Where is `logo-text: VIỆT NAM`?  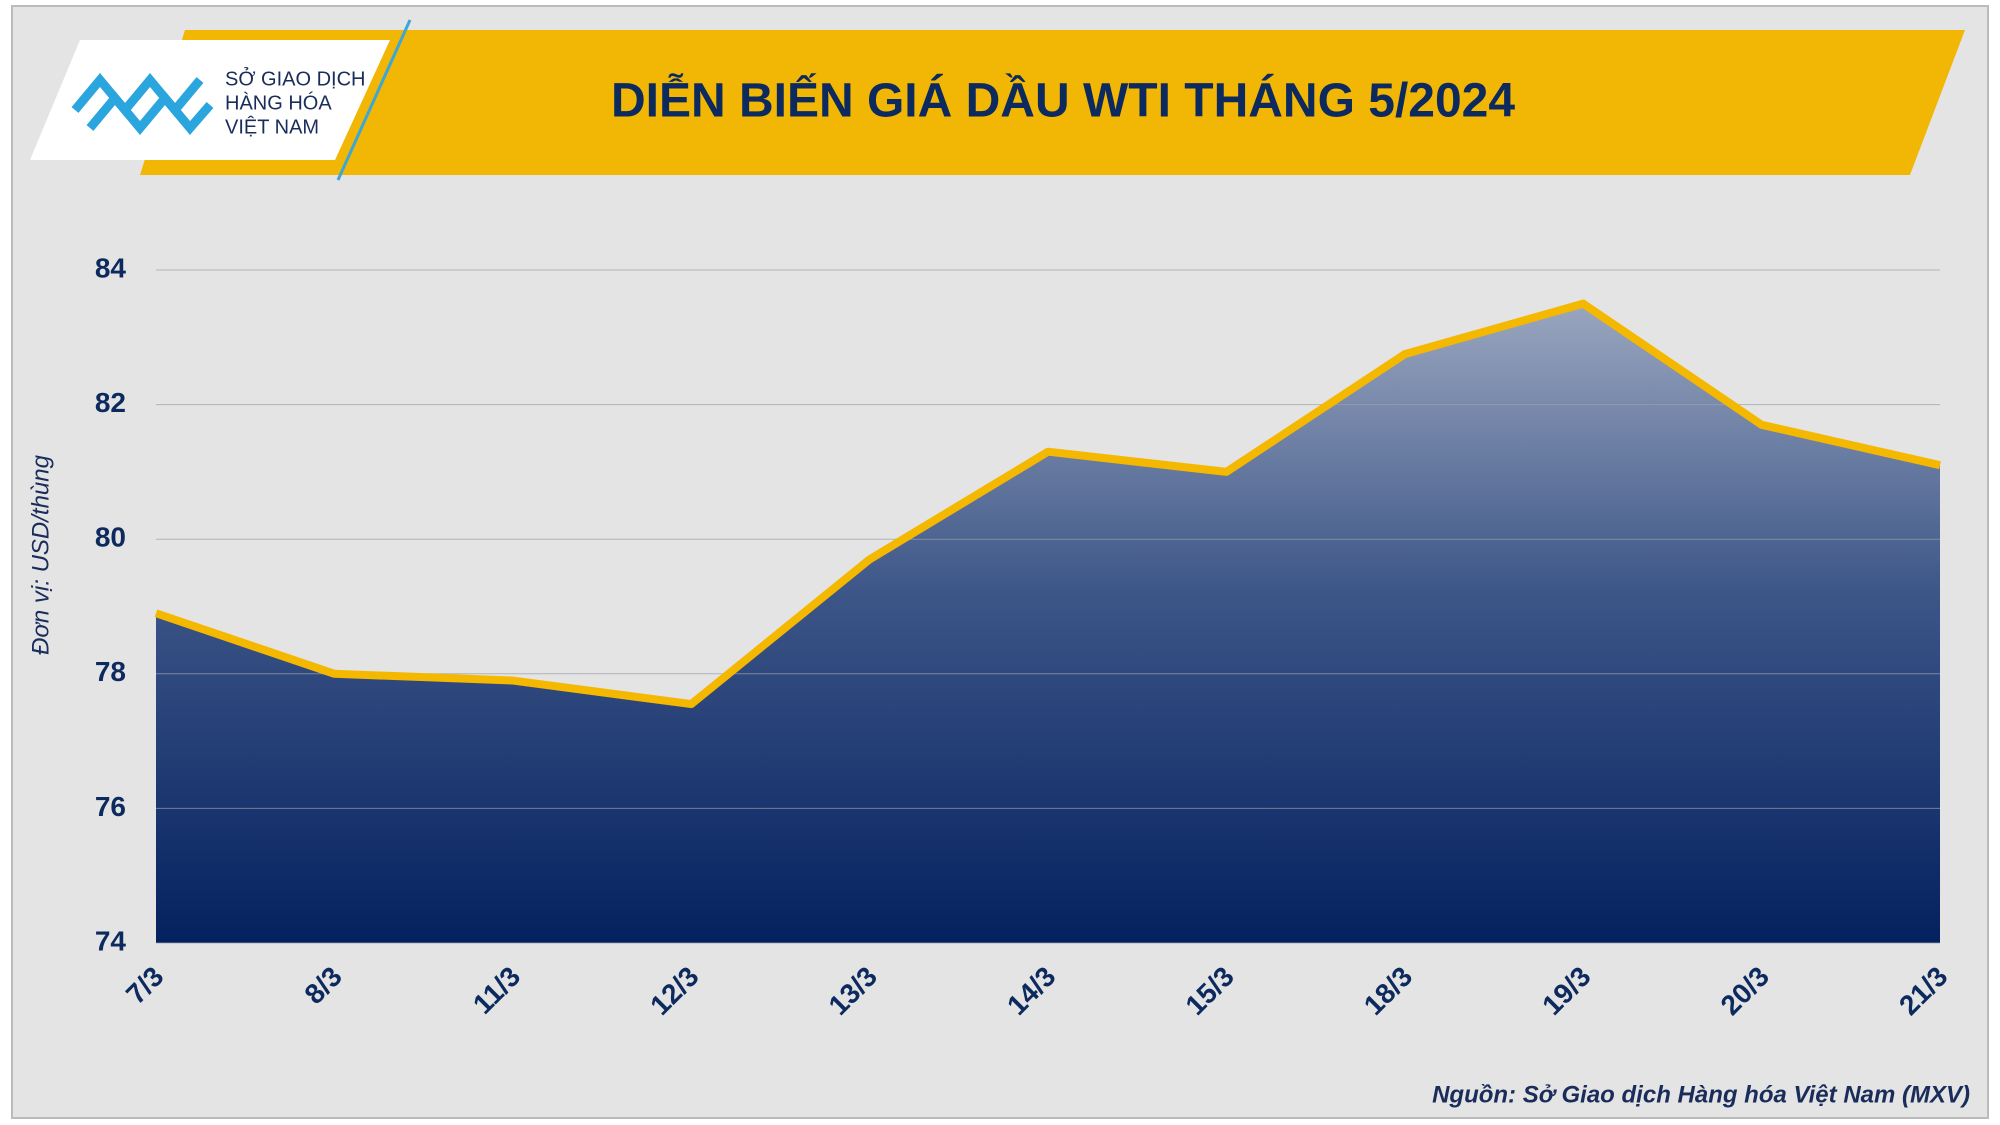 logo-text: VIỆT NAM is located at coordinates (272, 126).